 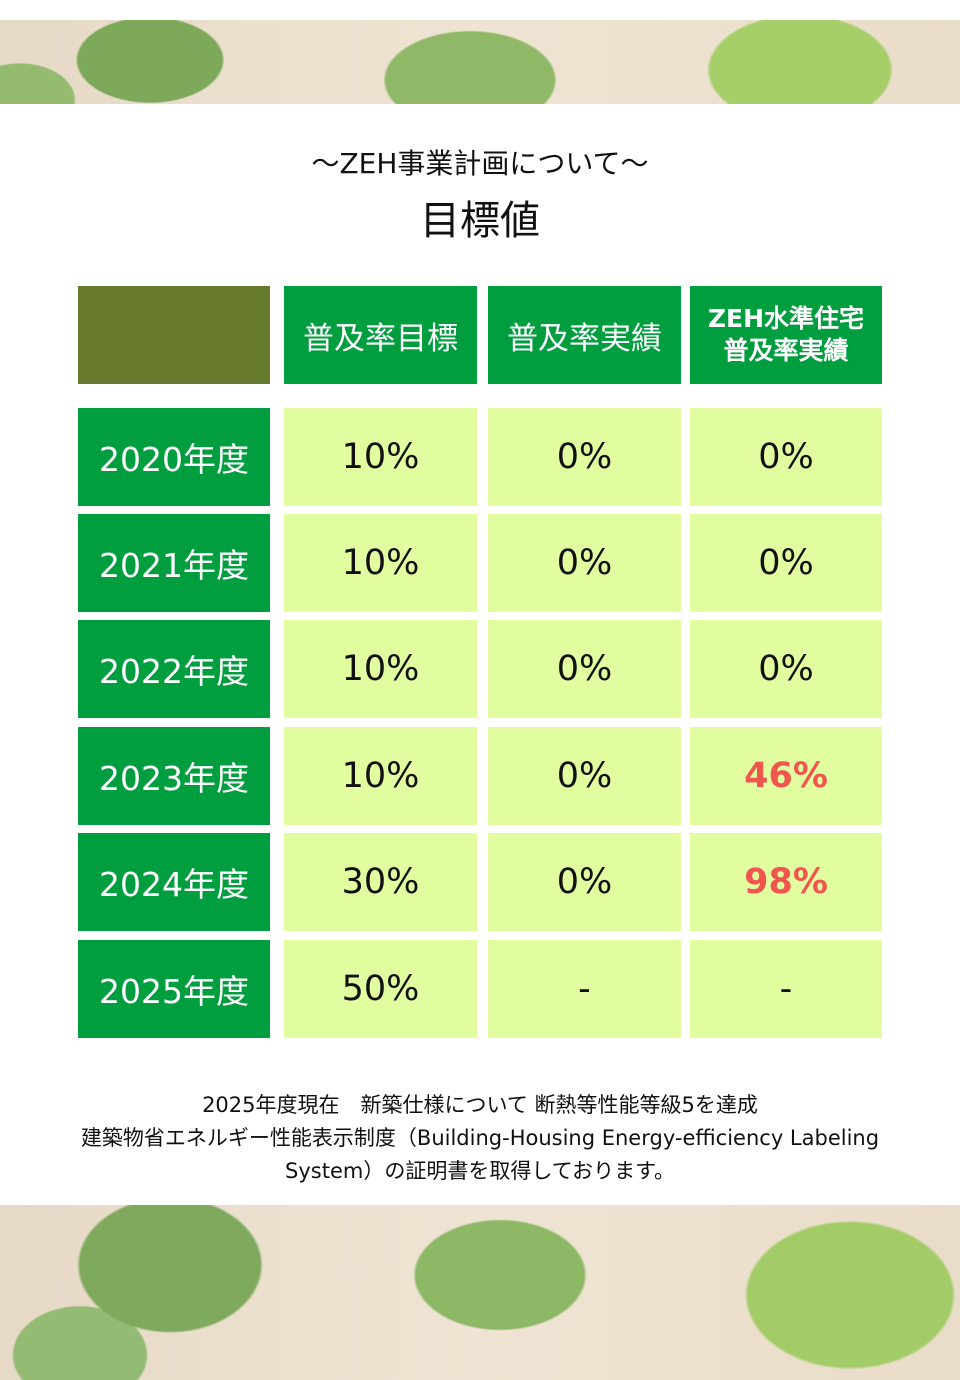 I want to click on zeh-cell: 46%, so click(x=786, y=776).